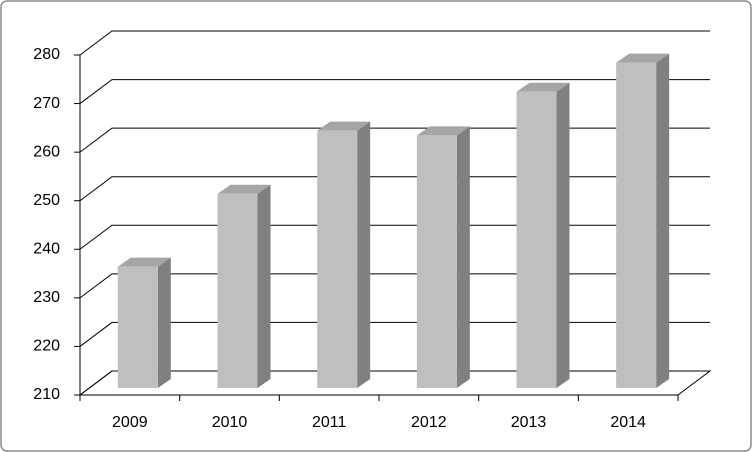 Image resolution: width=752 pixels, height=452 pixels. Describe the element at coordinates (46, 54) in the screenshot. I see `y-tick-label: 280` at that location.